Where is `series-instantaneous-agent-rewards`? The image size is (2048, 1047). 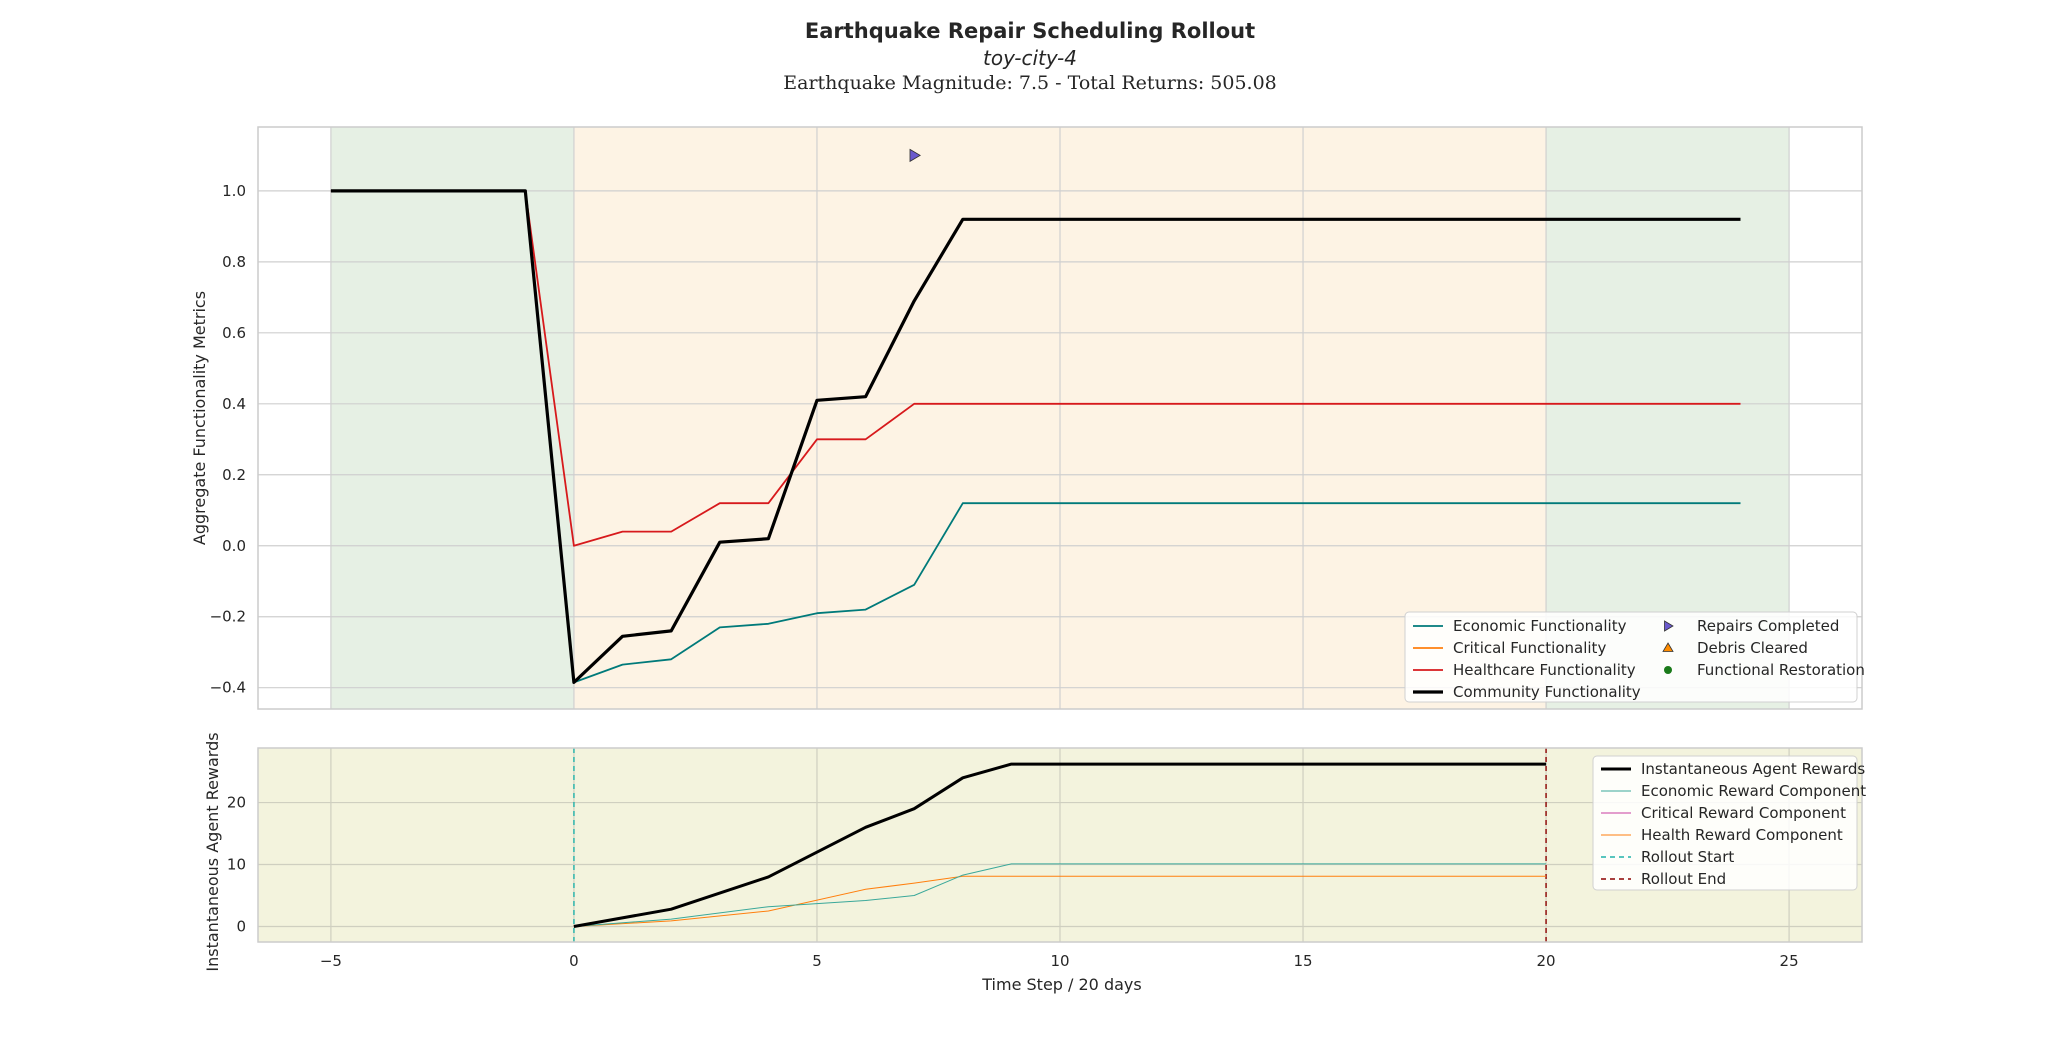 series-instantaneous-agent-rewards is located at coordinates (1060, 845).